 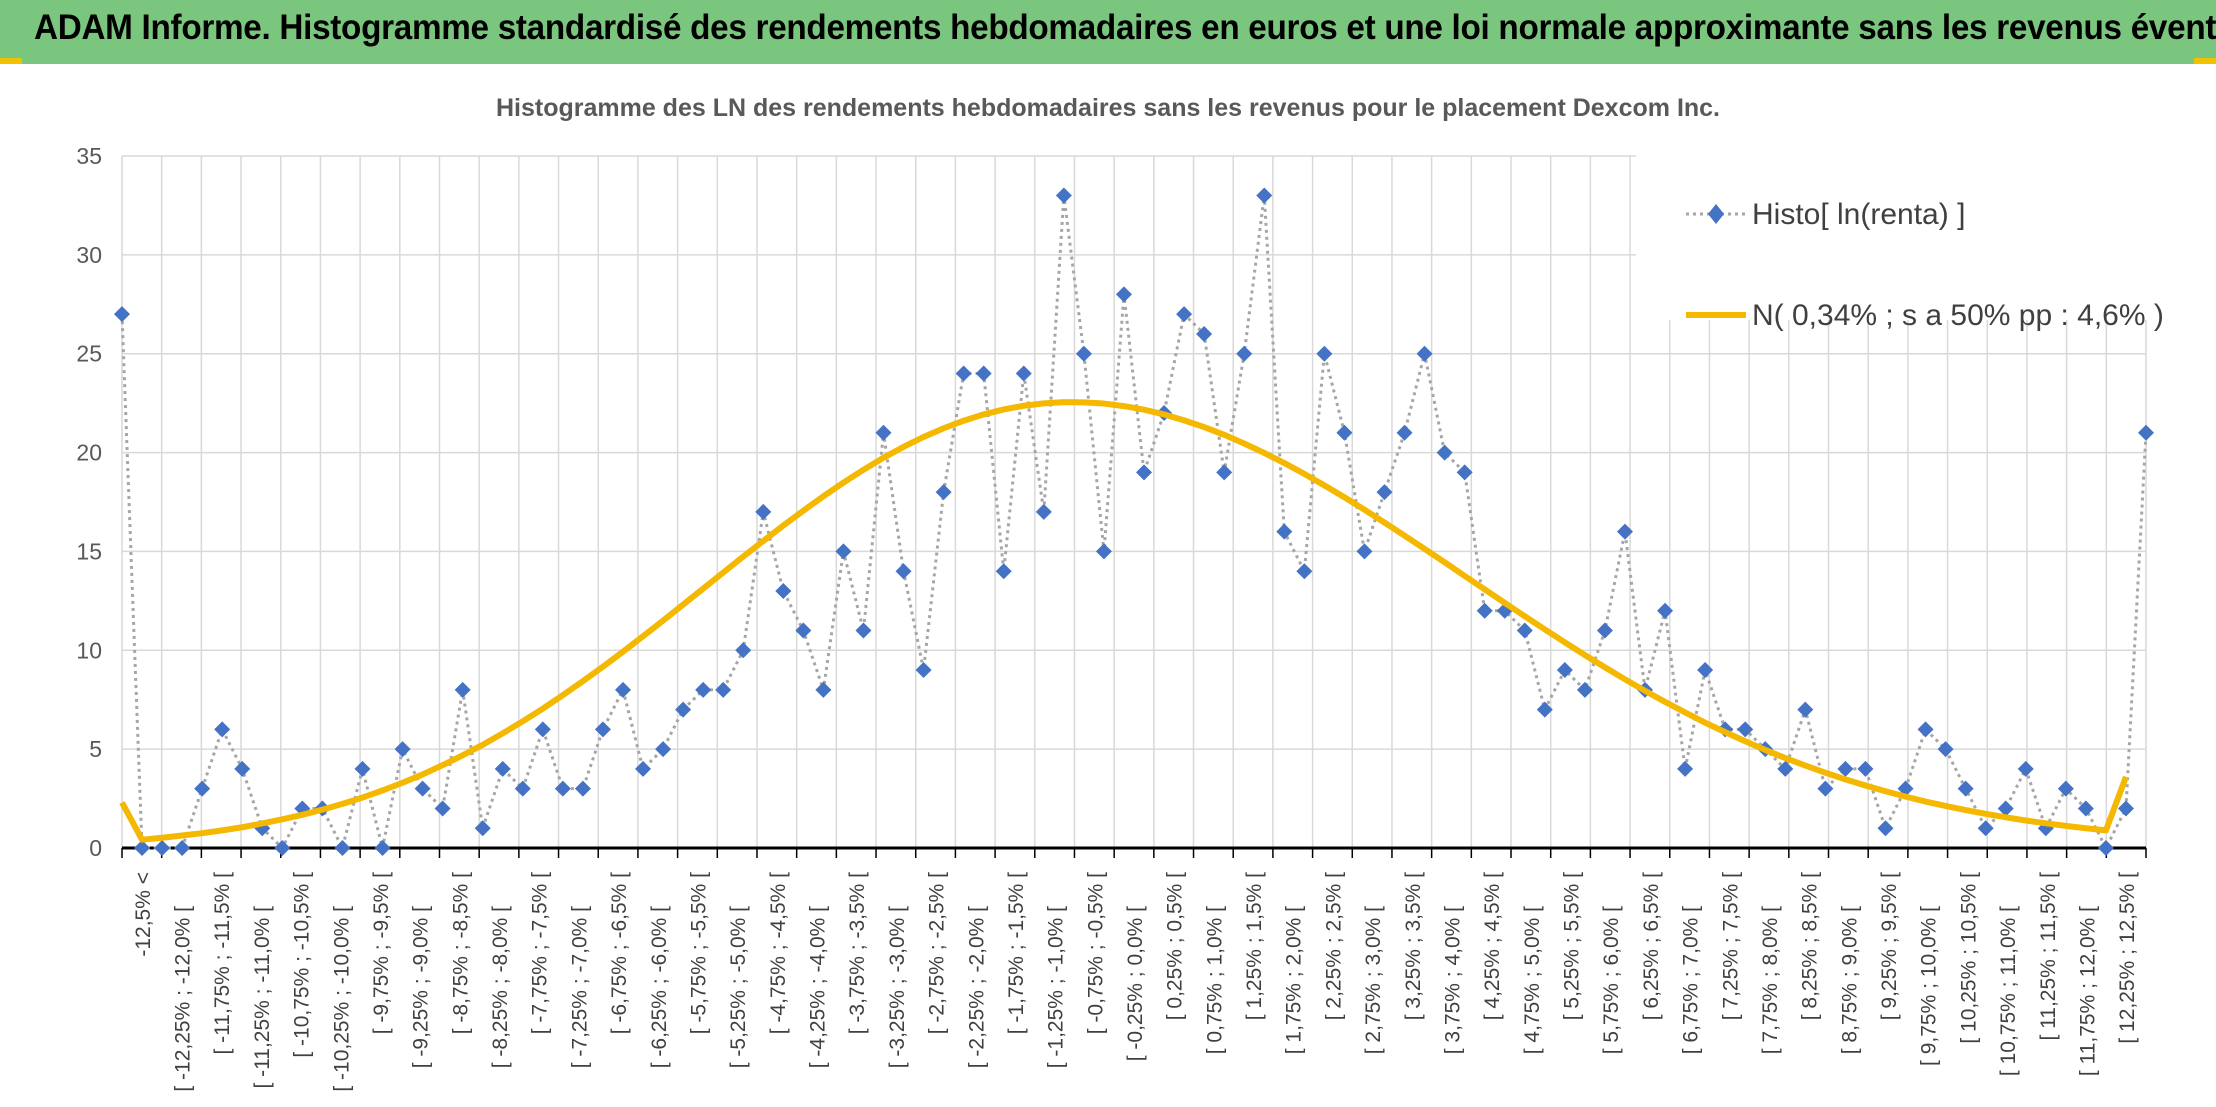 What do you see at coordinates (89, 255) in the screenshot?
I see `y-tick-label: 30` at bounding box center [89, 255].